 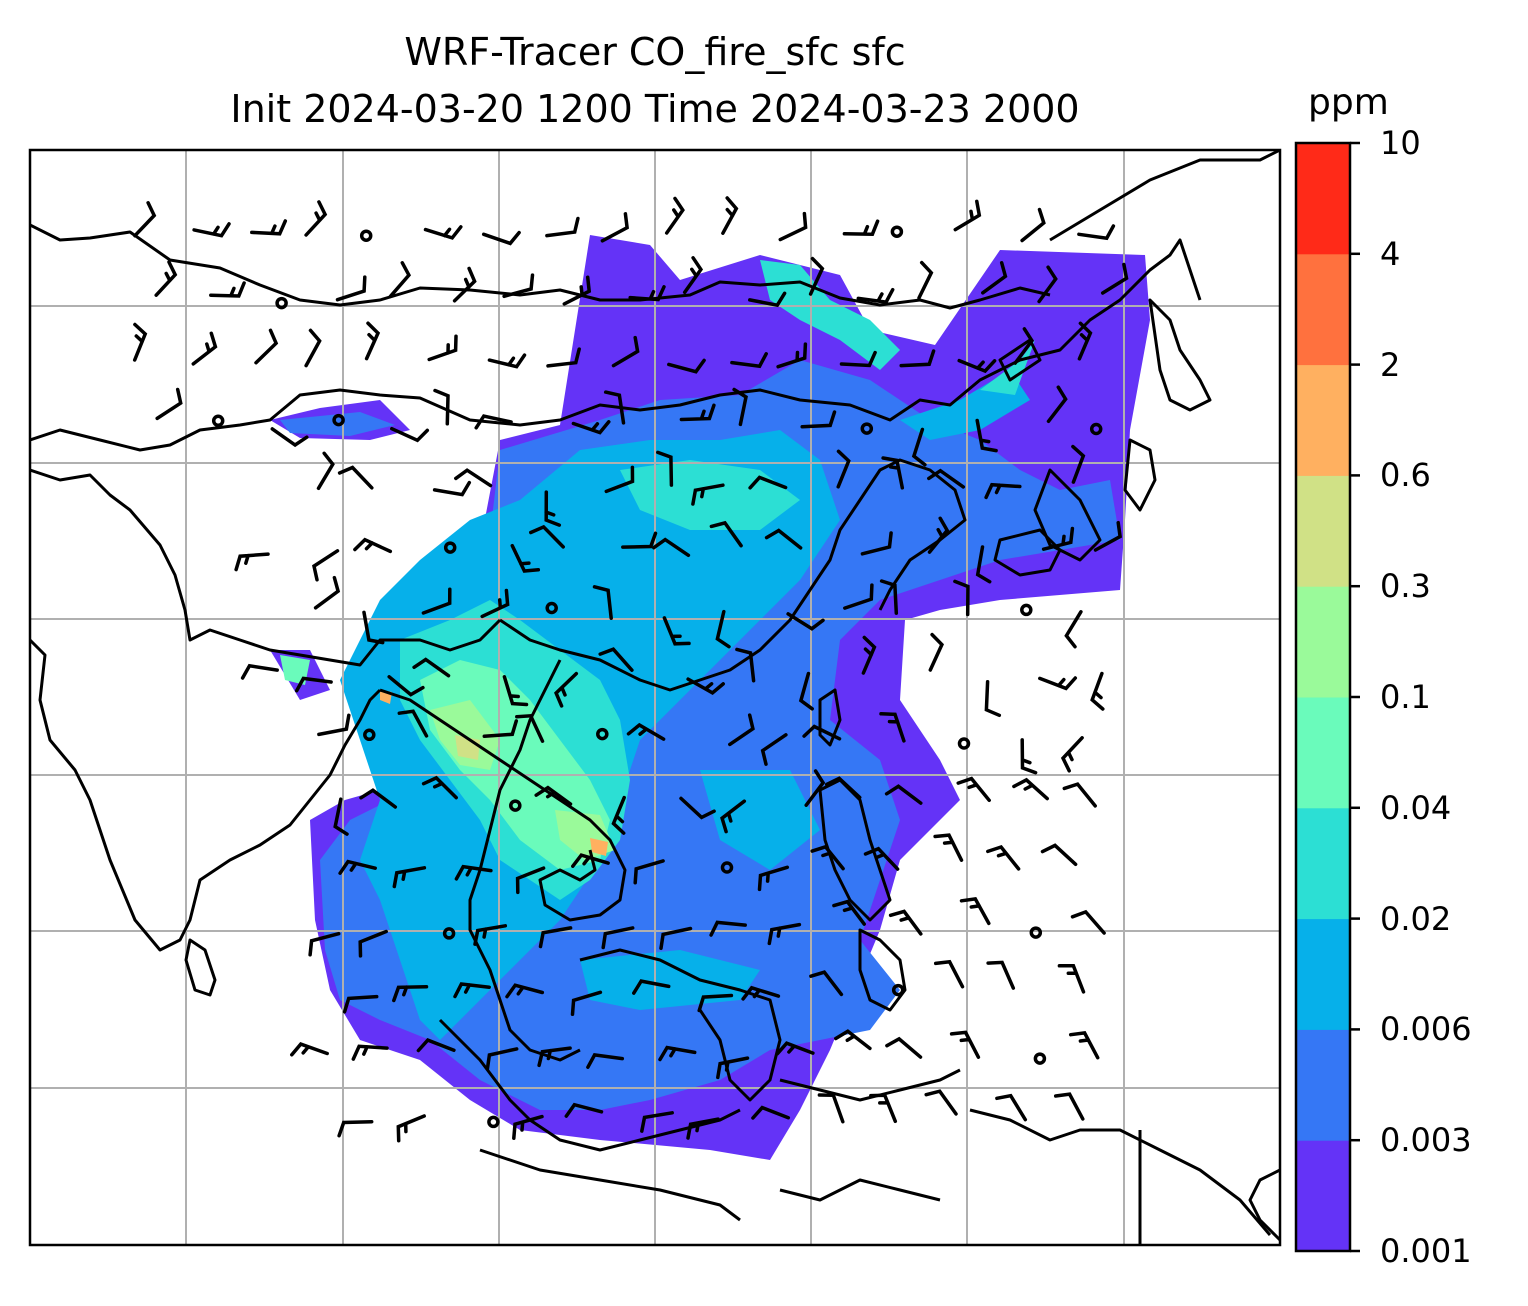 I want to click on colorbar-tick-label: 0.003, so click(x=1426, y=1140).